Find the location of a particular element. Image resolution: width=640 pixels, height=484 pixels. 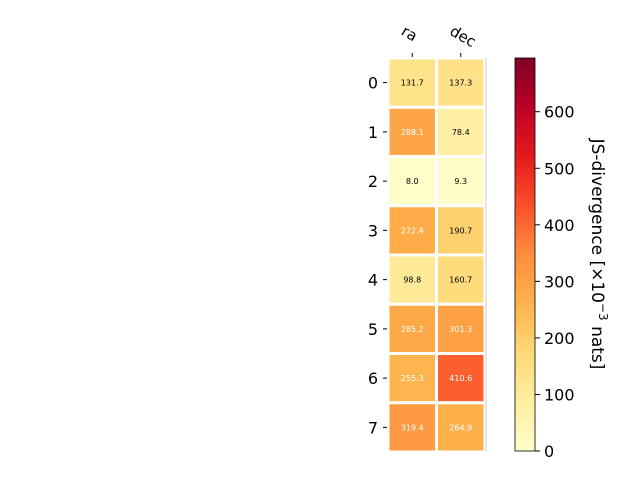

cell-value-label: 9.3 is located at coordinates (460, 181).